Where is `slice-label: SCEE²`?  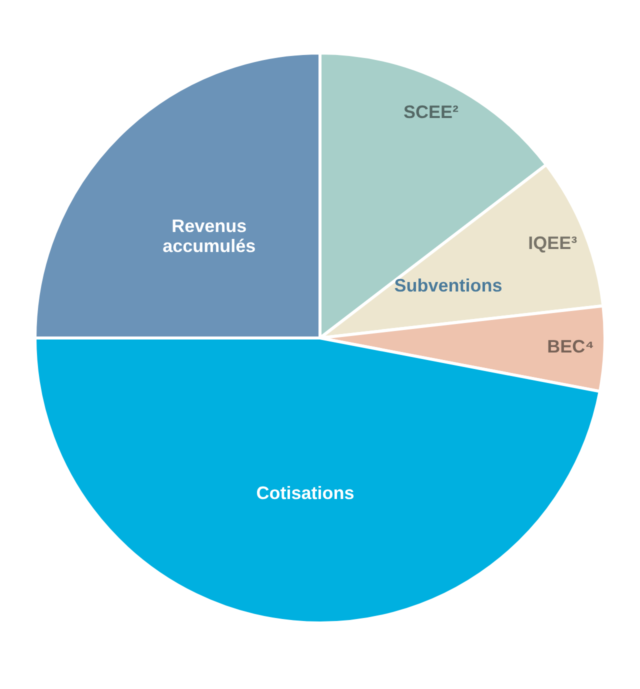 slice-label: SCEE² is located at coordinates (431, 112).